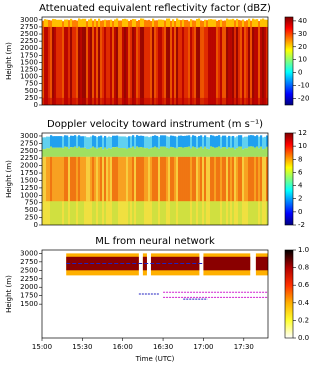 This screenshot has height=369, width=320. Describe the element at coordinates (31, 91) in the screenshot. I see `y-tick-label: 500` at that location.